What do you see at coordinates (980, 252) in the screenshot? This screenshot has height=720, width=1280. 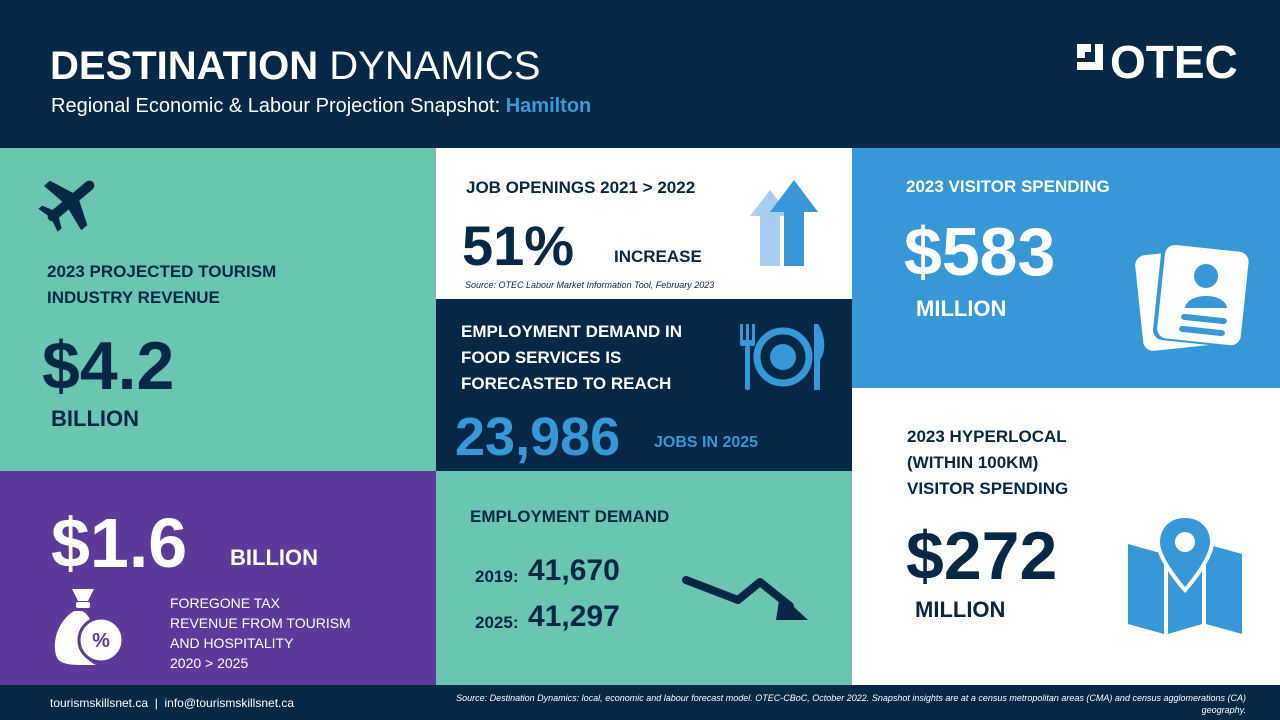 I see `visitor-spending-value: $583` at bounding box center [980, 252].